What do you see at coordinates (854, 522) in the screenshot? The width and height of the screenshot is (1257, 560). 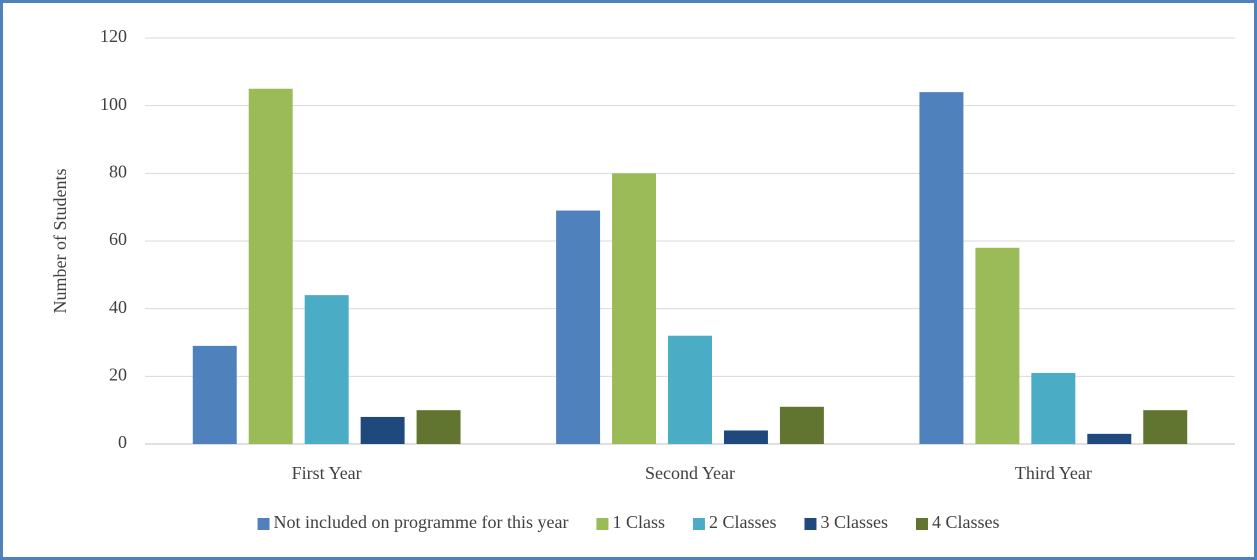 I see `legend-label: 3 Classes` at bounding box center [854, 522].